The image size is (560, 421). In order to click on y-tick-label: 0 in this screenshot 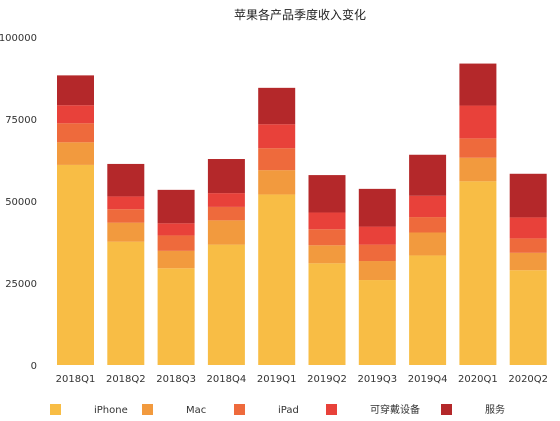, I will do `click(34, 366)`.